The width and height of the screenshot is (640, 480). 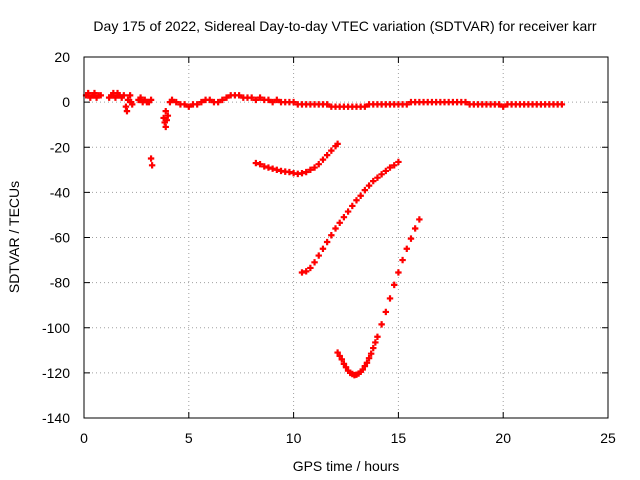 I want to click on y-tick-label: 0, so click(x=66, y=102).